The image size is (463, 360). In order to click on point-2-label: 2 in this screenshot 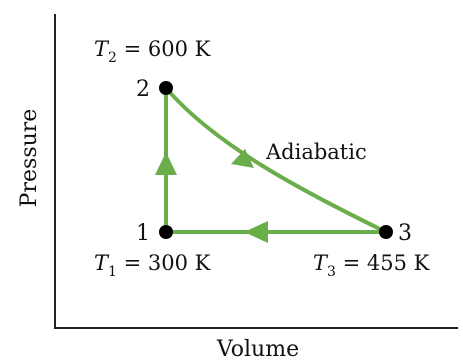, I will do `click(143, 89)`.